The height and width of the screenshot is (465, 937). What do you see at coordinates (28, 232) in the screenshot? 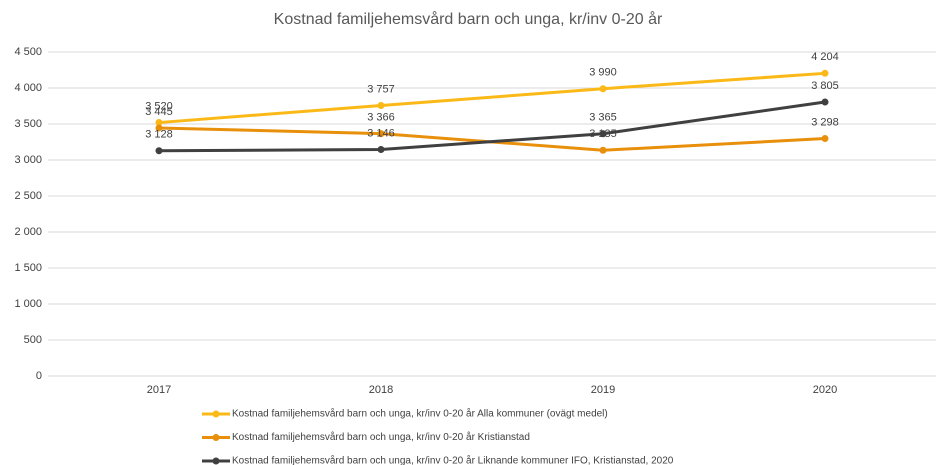
I see `y-tick-label: 2 000` at bounding box center [28, 232].